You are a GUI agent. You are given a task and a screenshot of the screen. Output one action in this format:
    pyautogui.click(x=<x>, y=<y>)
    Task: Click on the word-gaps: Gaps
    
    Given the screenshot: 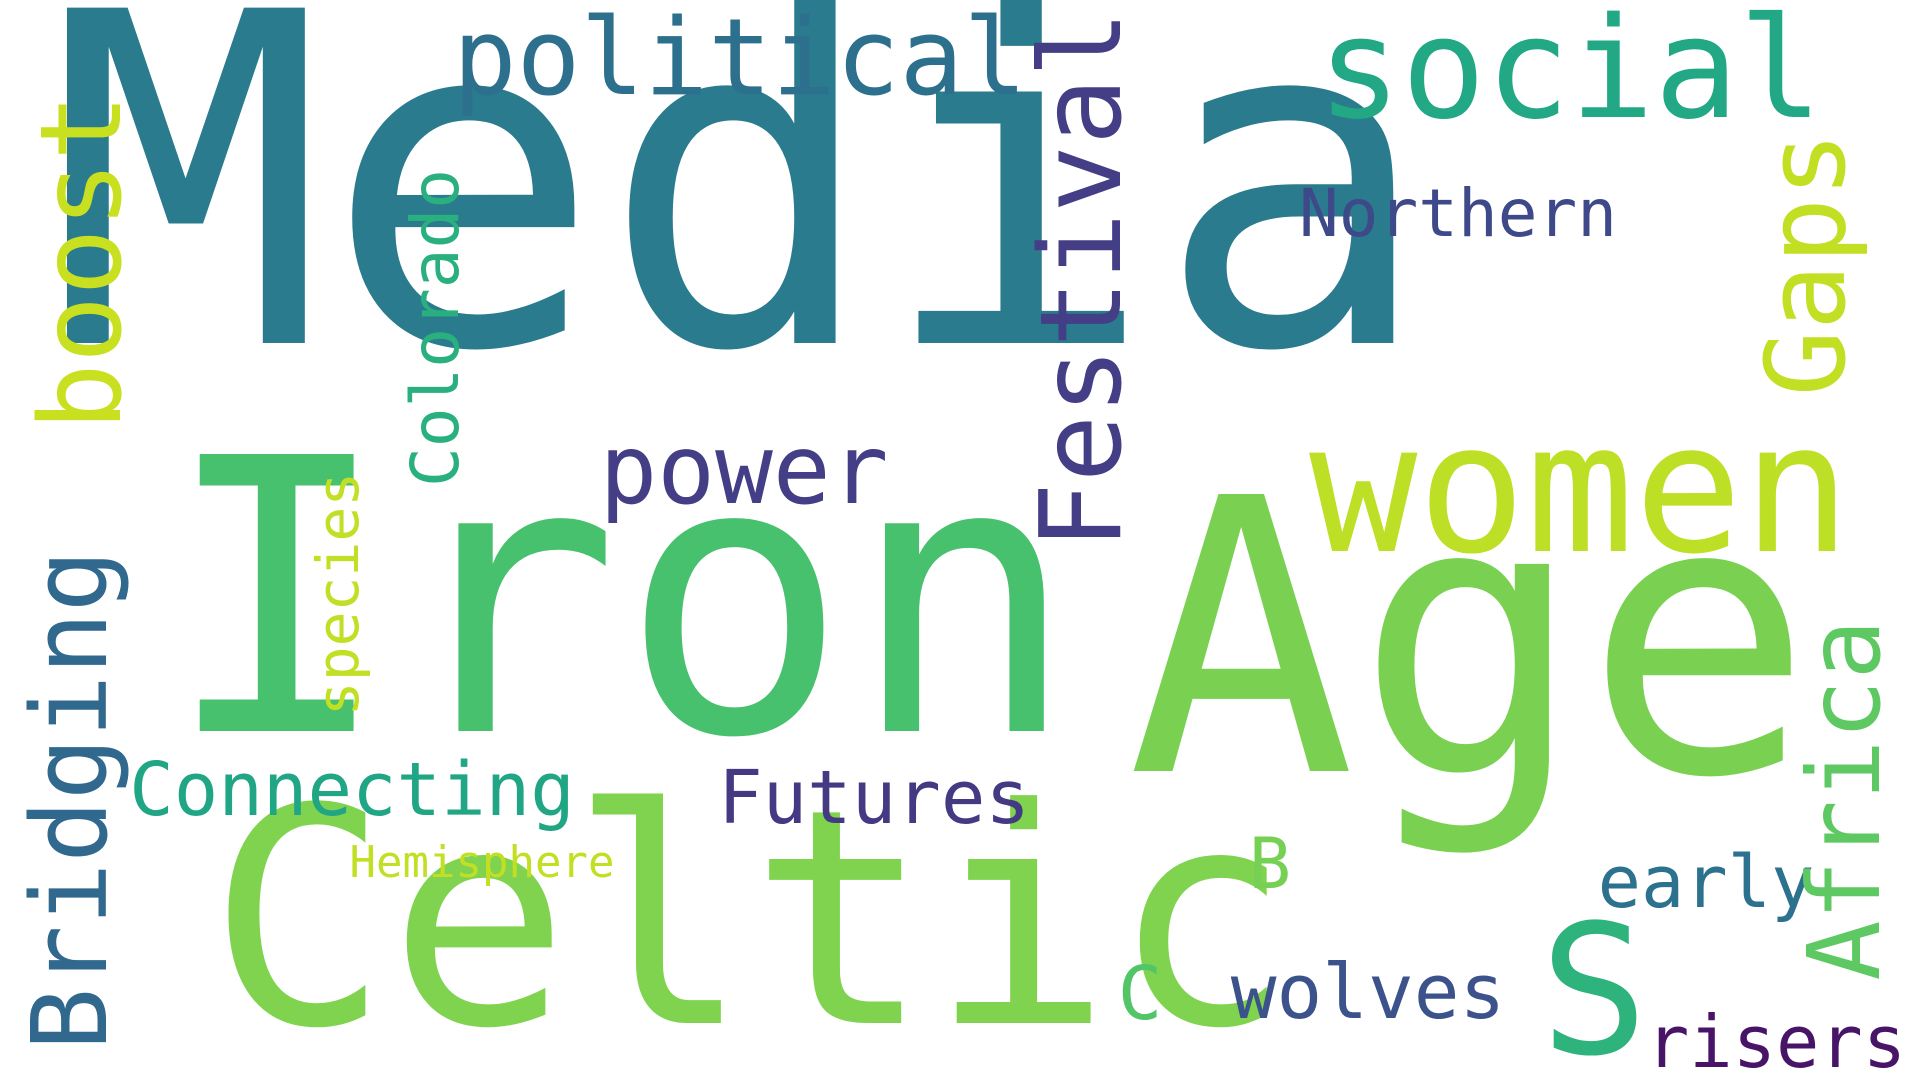 What is the action you would take?
    pyautogui.click(x=1806, y=264)
    